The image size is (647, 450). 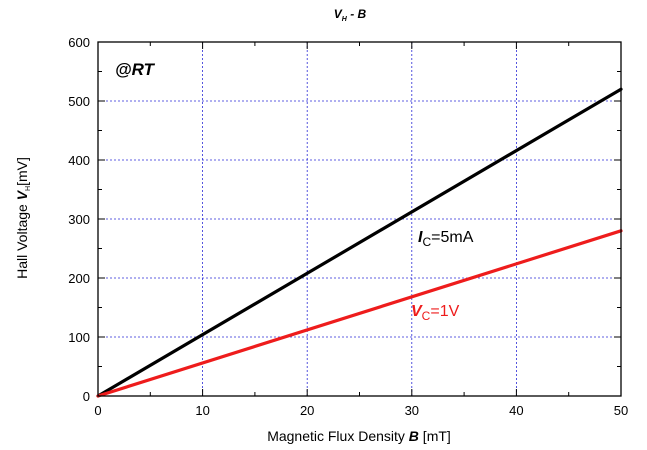 I want to click on y-tick-label: 300, so click(x=79, y=219).